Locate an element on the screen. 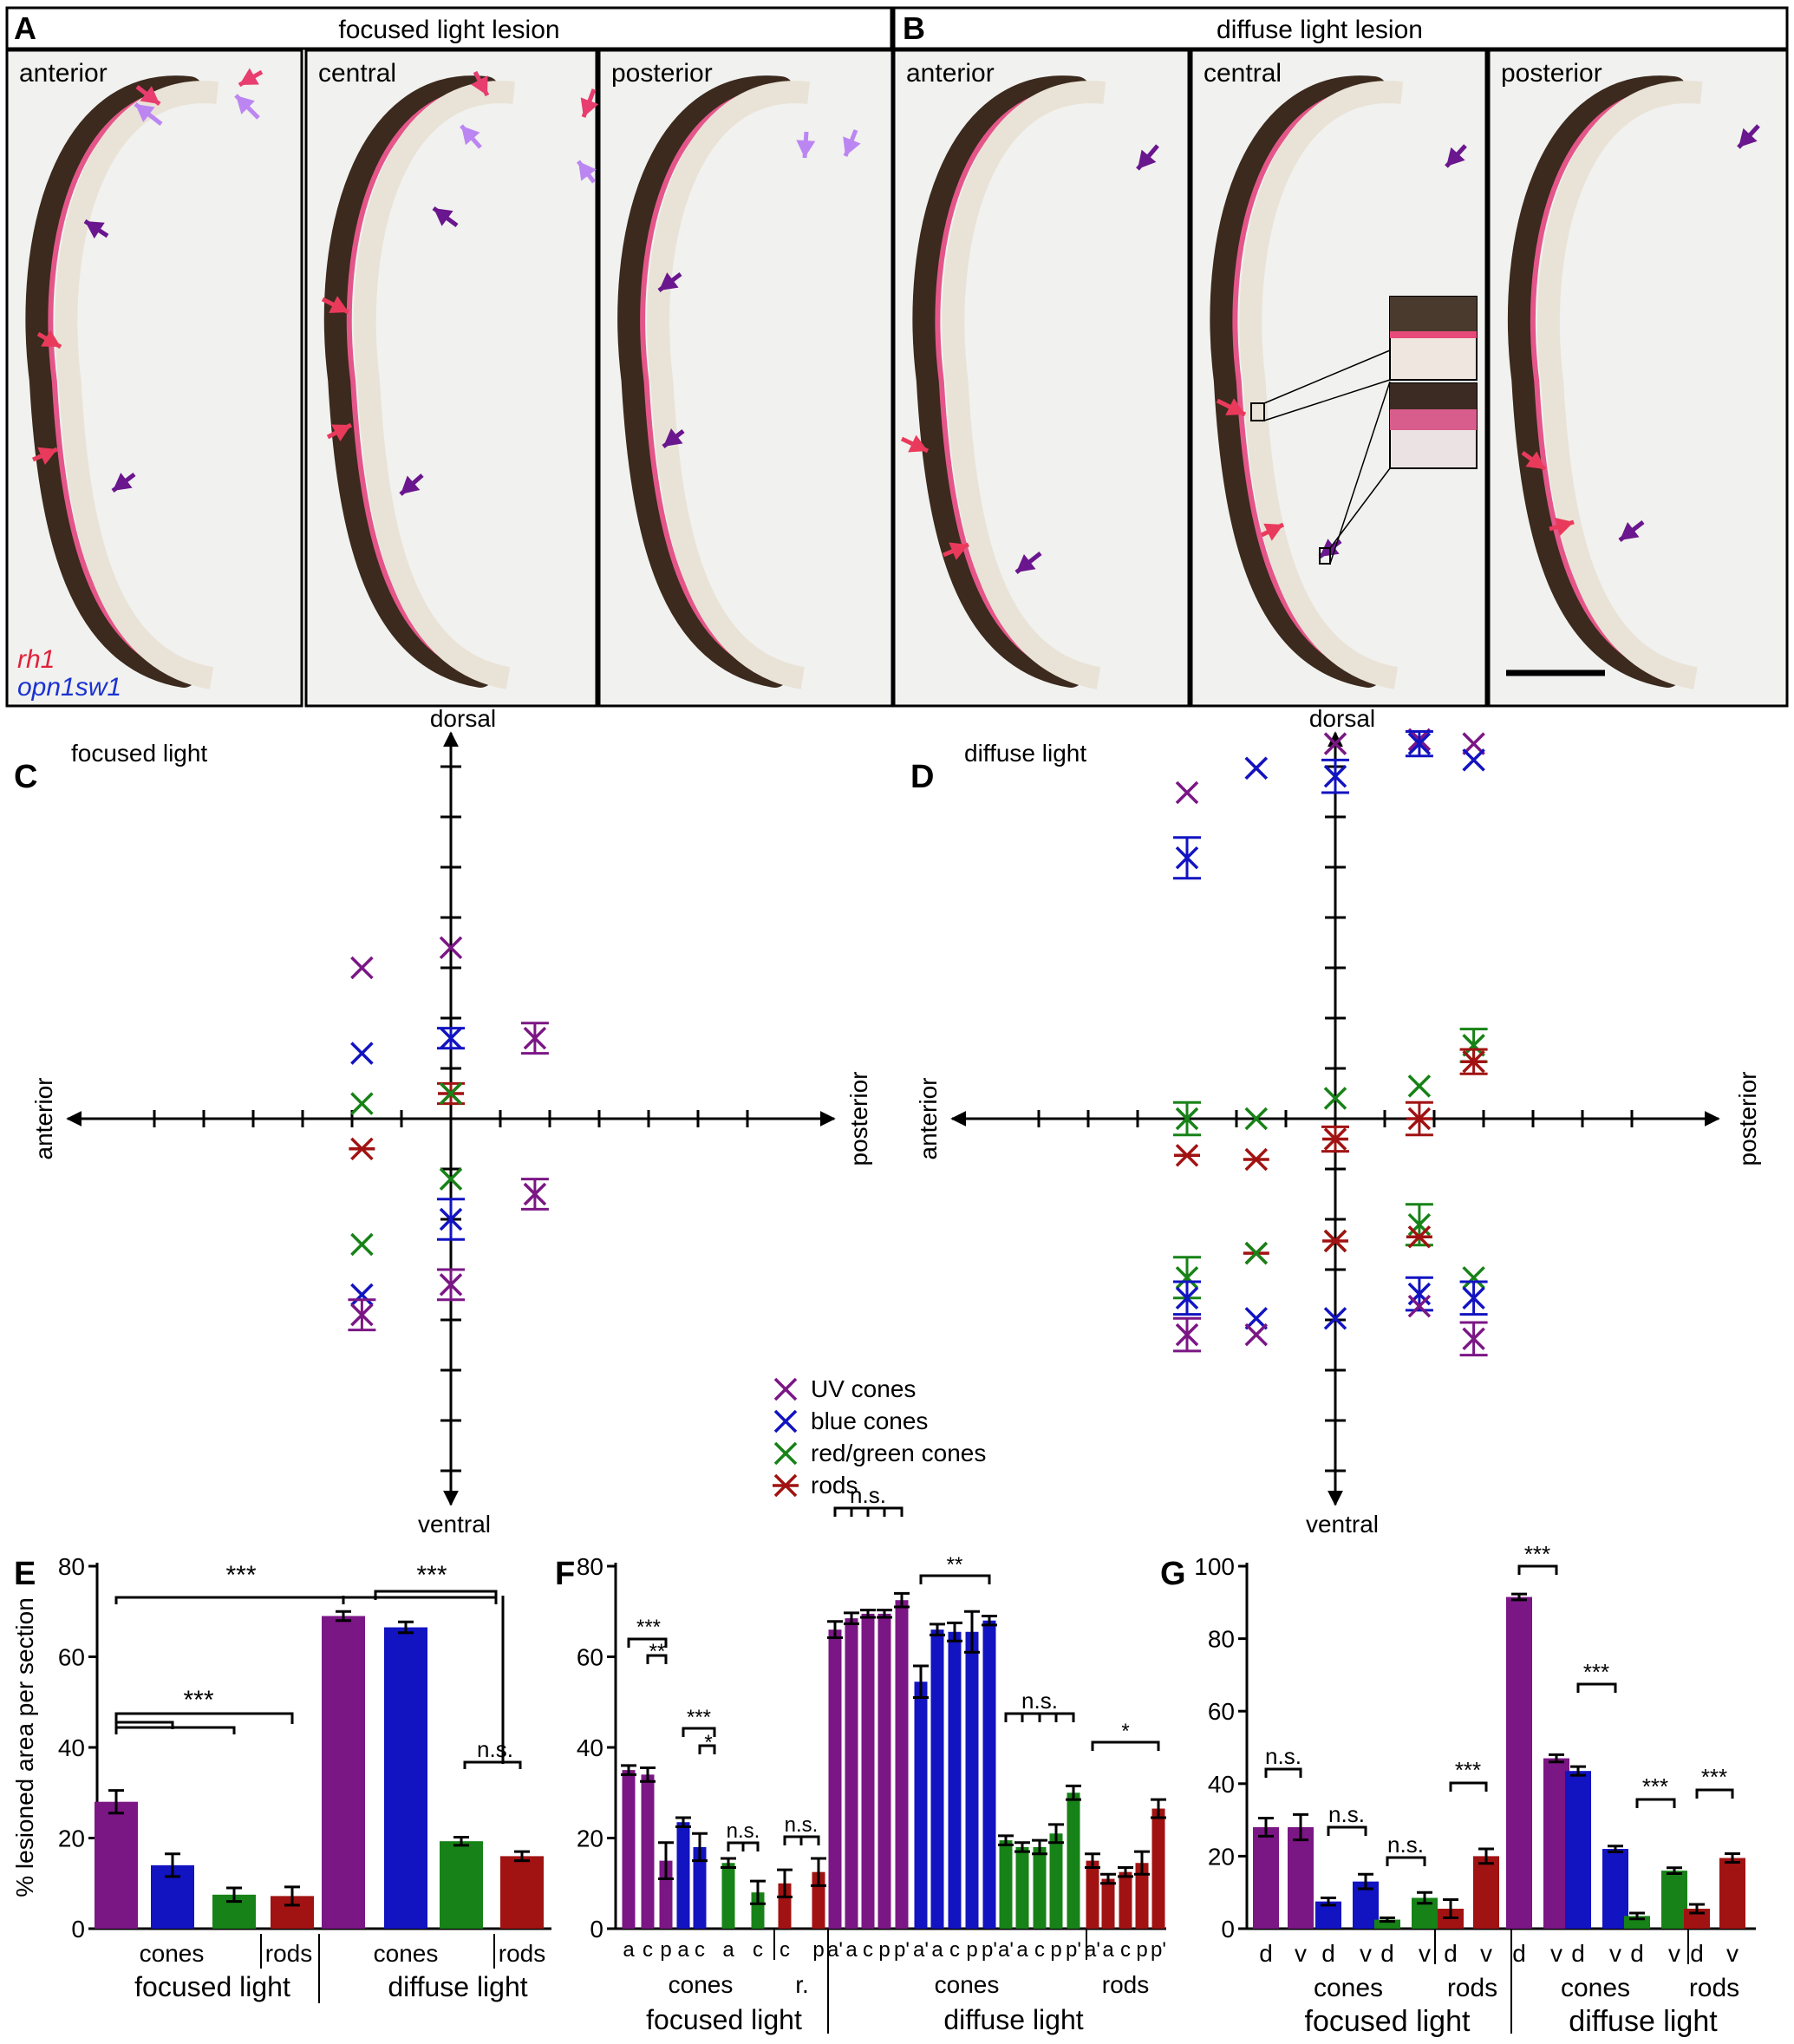 This screenshot has height=2044, width=1794. bar-e-letter: E is located at coordinates (25, 1574).